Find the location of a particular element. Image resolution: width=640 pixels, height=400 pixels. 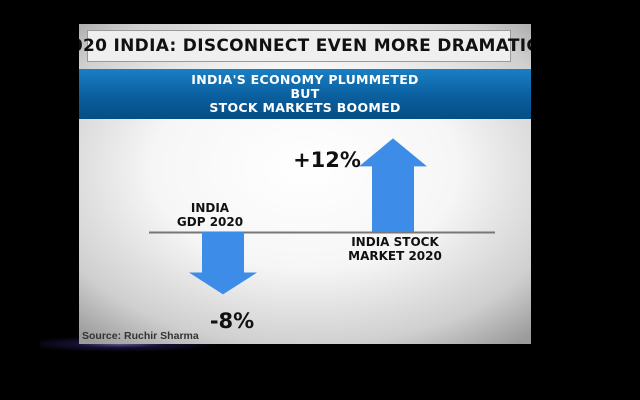

stock-up-arrow is located at coordinates (393, 185).